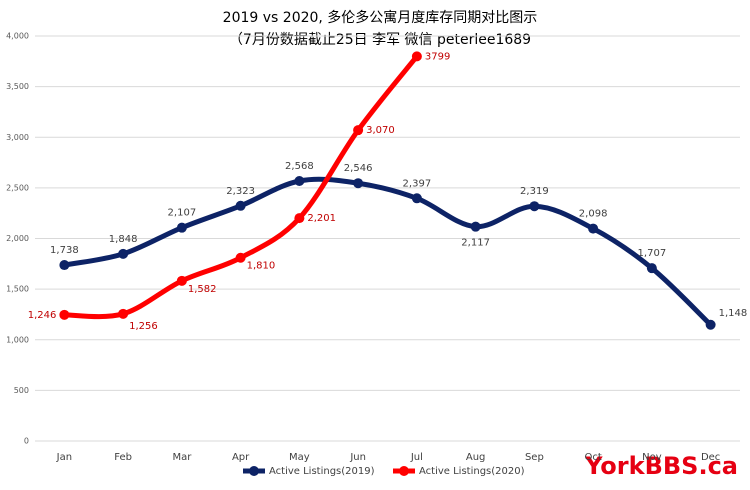  I want to click on data-label: 1,582, so click(202, 289).